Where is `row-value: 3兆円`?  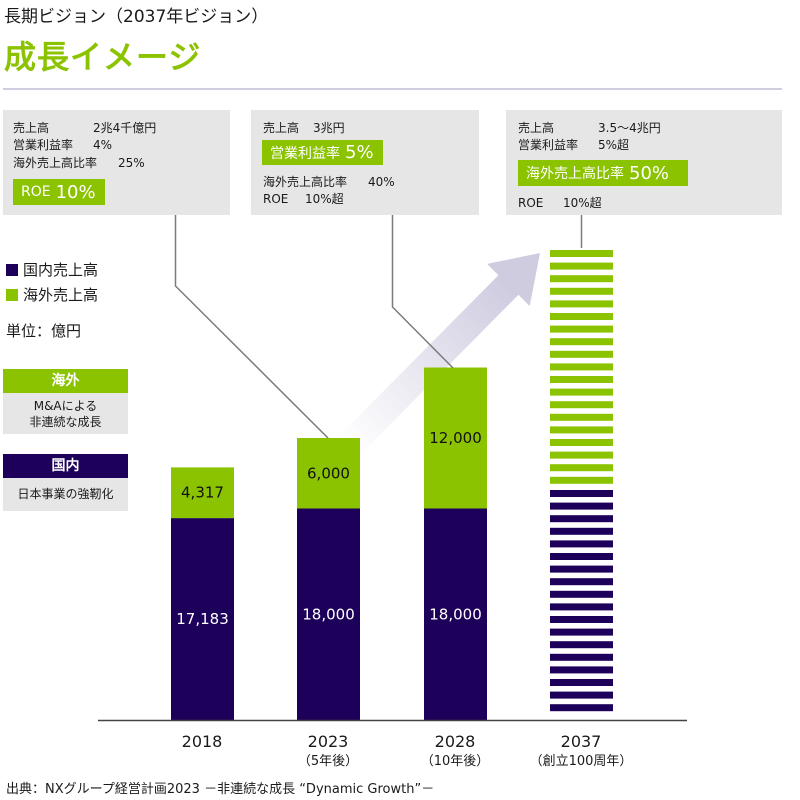
row-value: 3兆円 is located at coordinates (329, 128).